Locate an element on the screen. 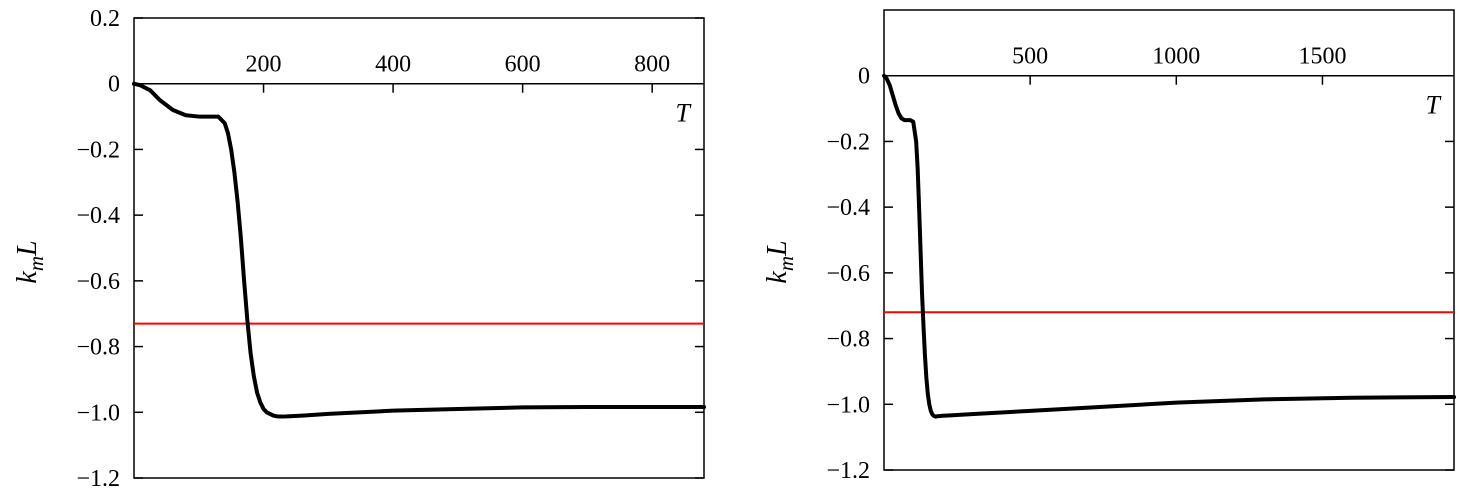 This screenshot has height=498, width=1458. x-tick-label: 1000 is located at coordinates (1176, 57).